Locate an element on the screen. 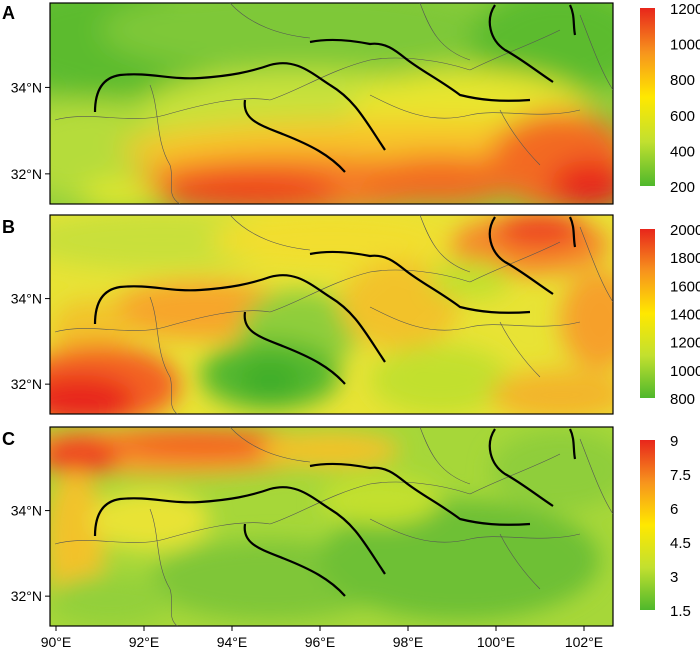  colorbar-tick-label: 1600 is located at coordinates (685, 286).